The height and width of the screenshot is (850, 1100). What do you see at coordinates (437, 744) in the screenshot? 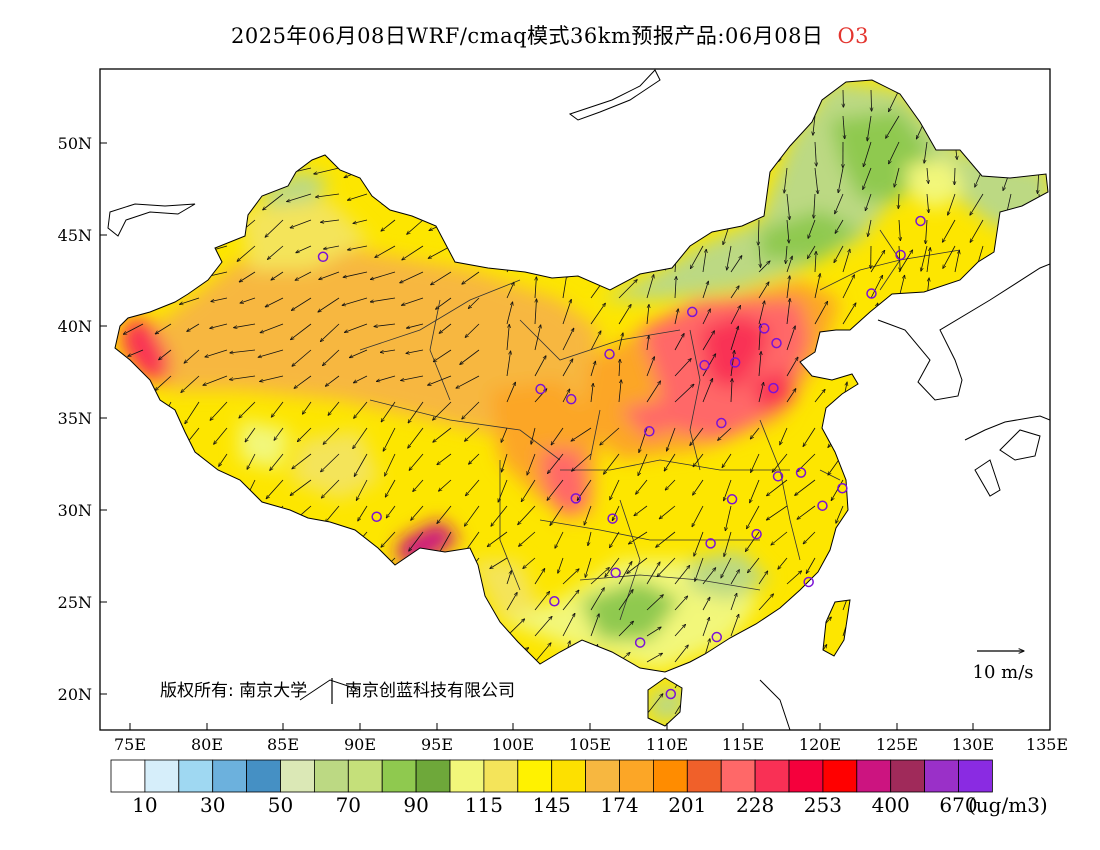
I see `lon-label: 95E` at bounding box center [437, 744].